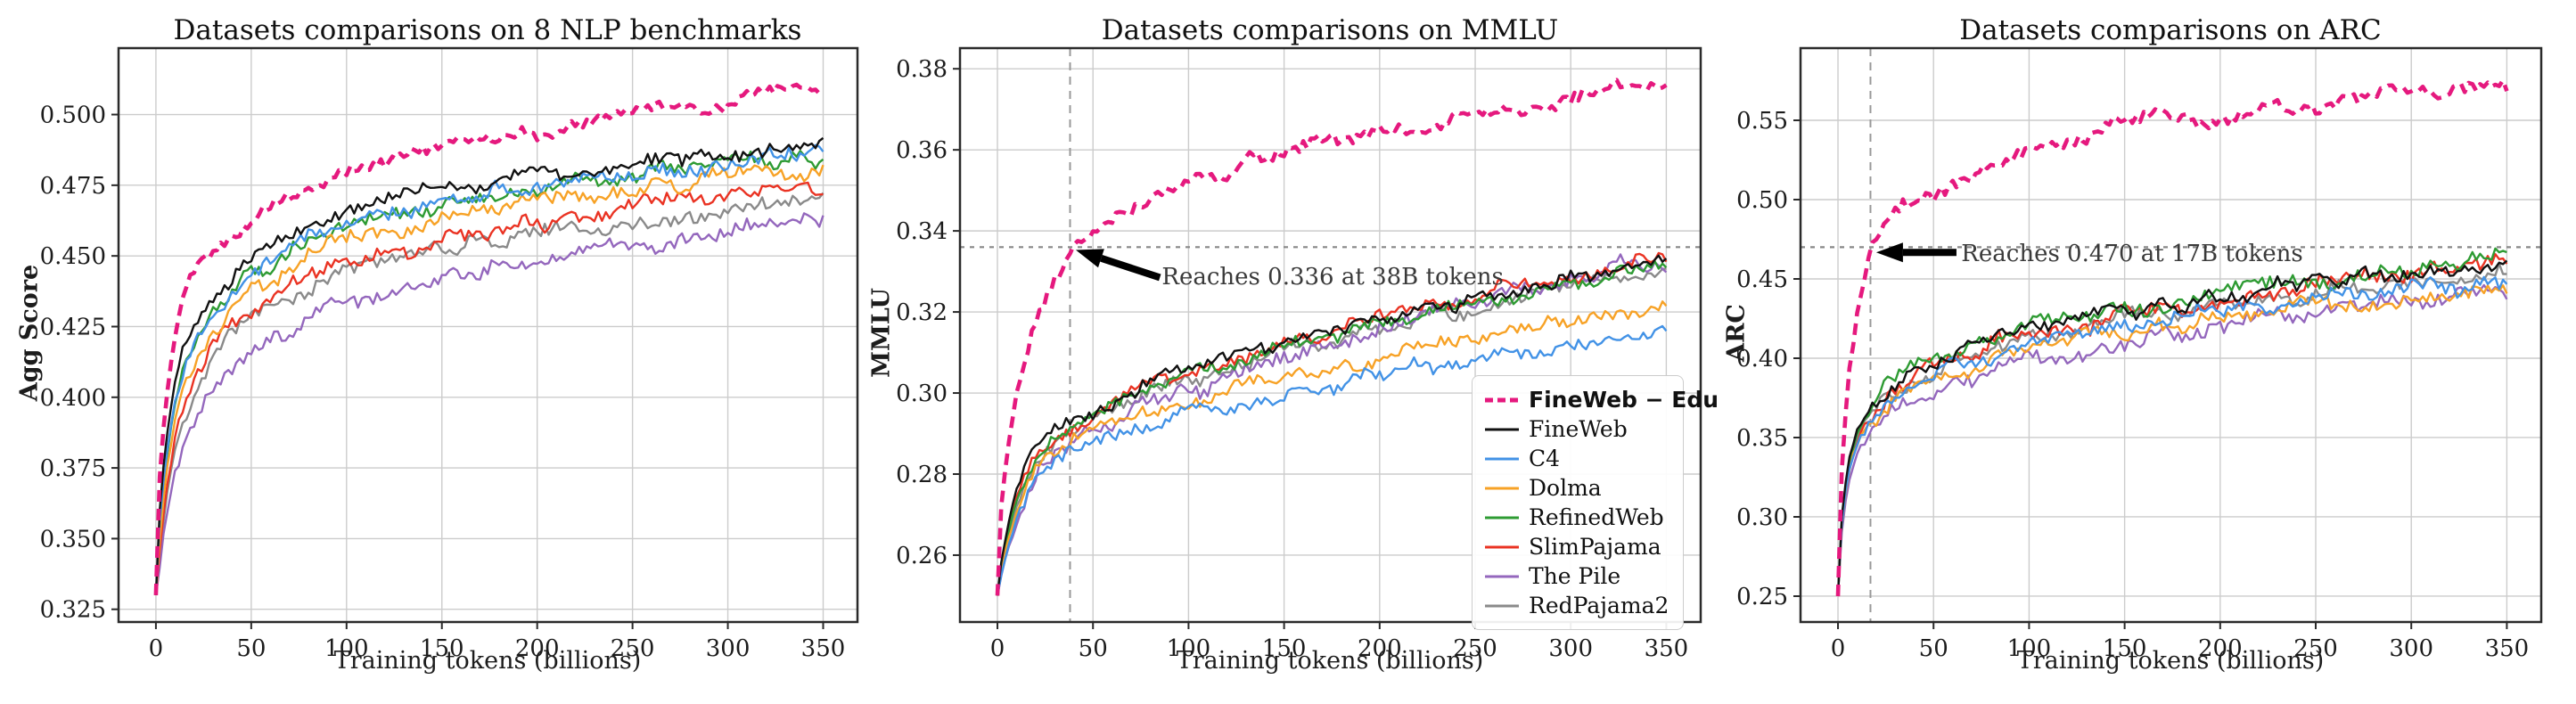  I want to click on y-tick-label: 0.500, so click(73, 115).